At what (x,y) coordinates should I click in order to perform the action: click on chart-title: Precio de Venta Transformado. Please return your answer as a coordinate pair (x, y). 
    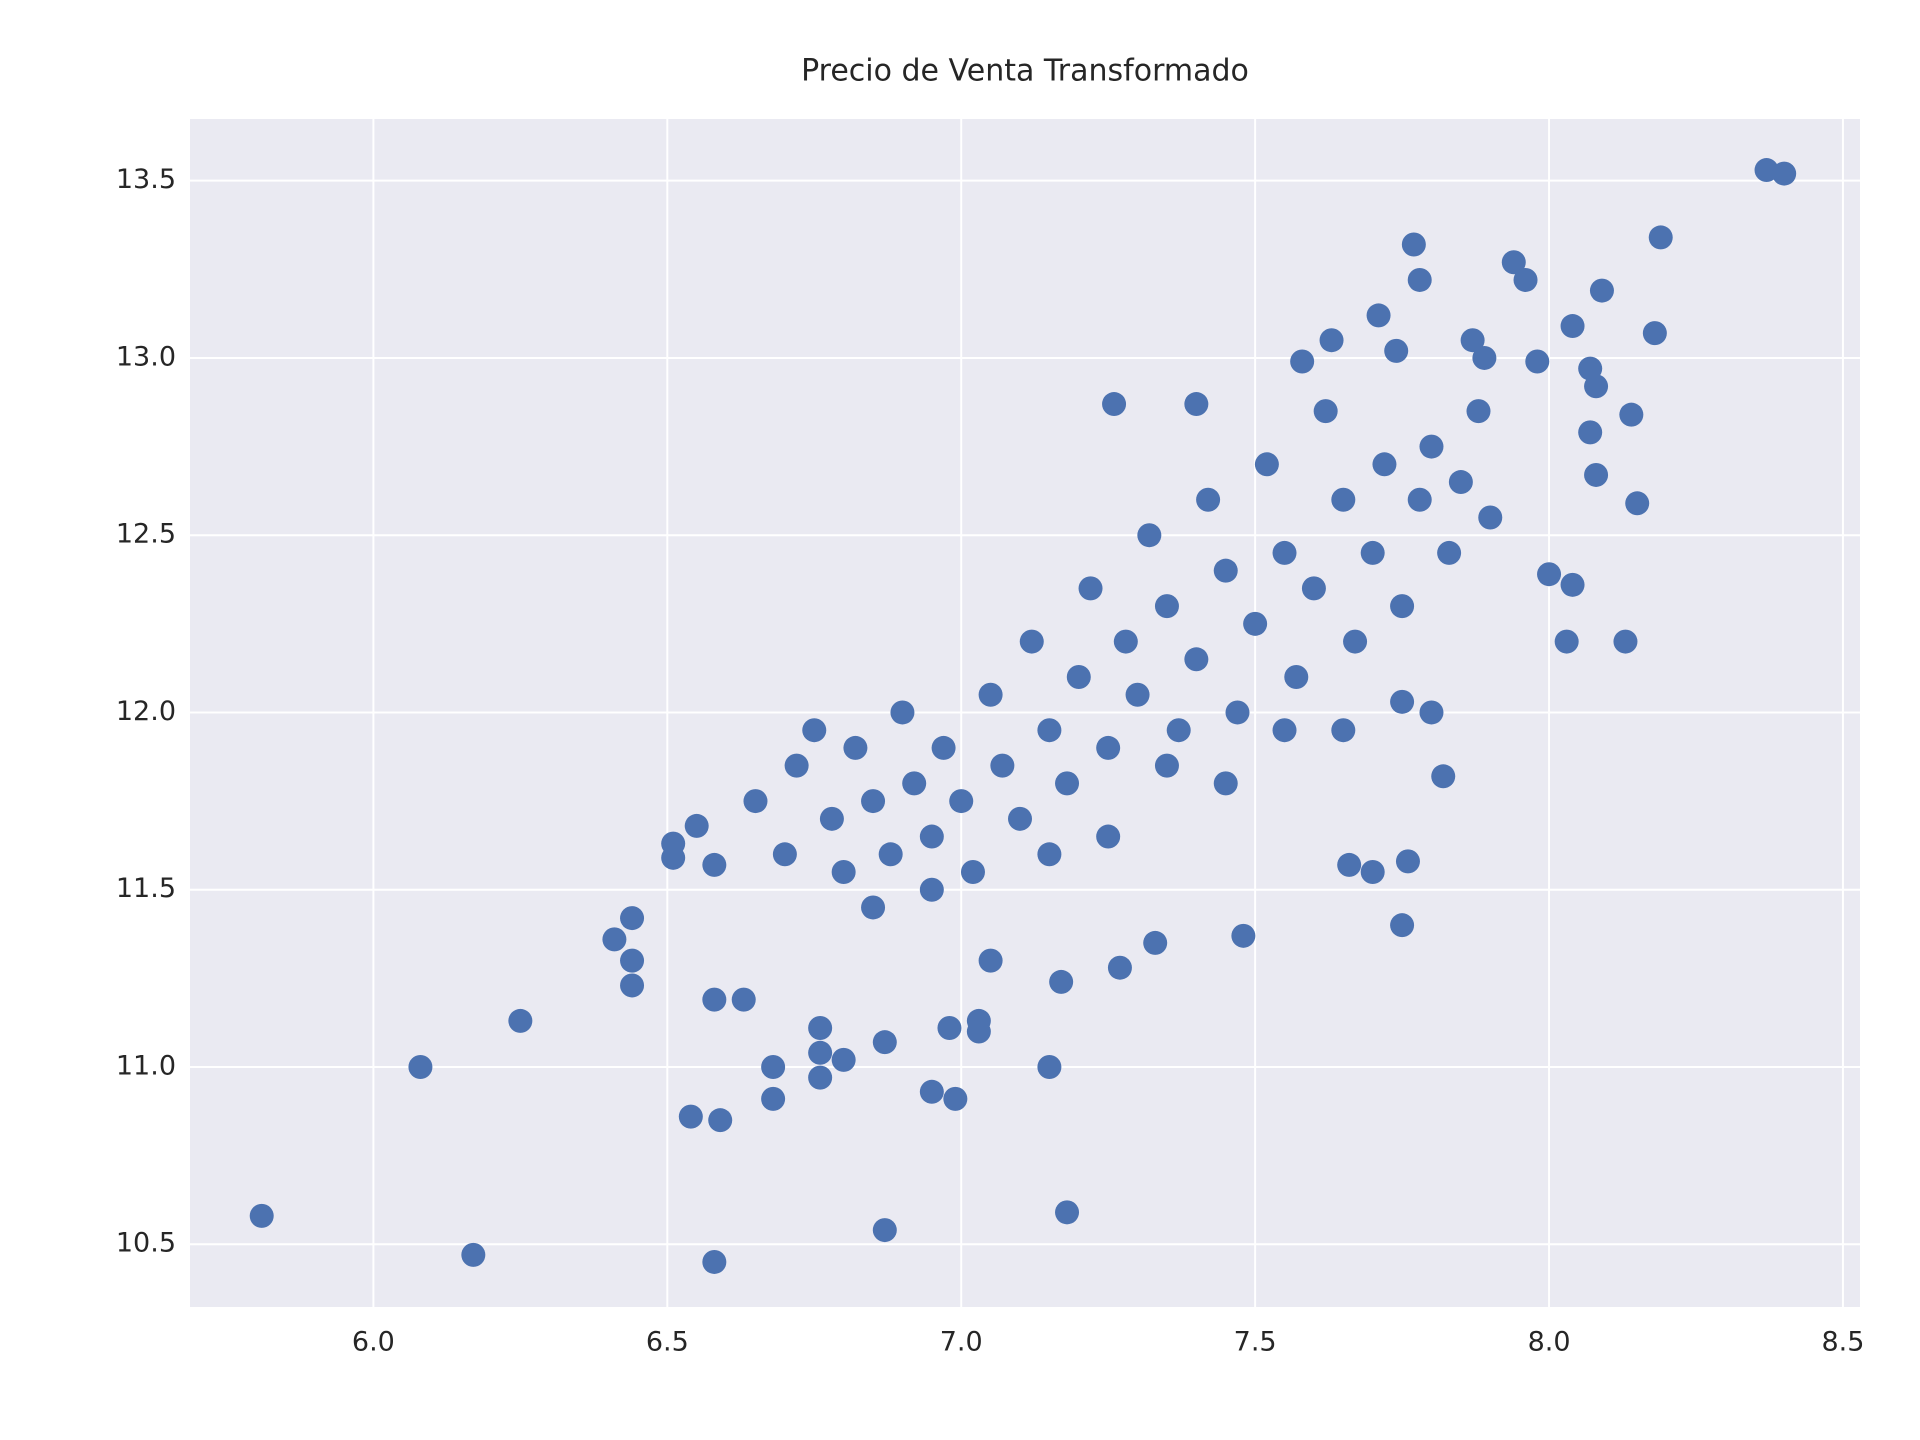
    Looking at the image, I should click on (1025, 71).